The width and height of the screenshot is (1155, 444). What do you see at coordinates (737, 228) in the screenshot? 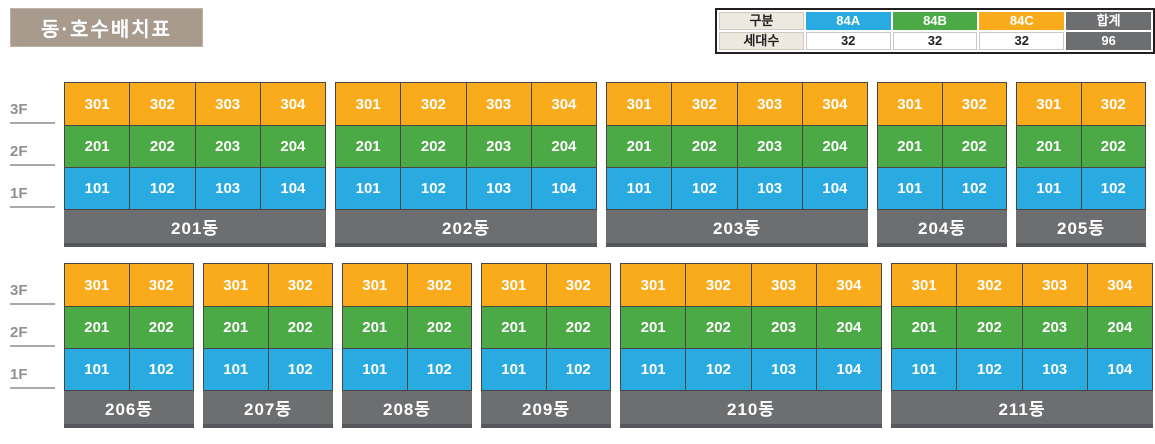
I see `building-name: 203동` at bounding box center [737, 228].